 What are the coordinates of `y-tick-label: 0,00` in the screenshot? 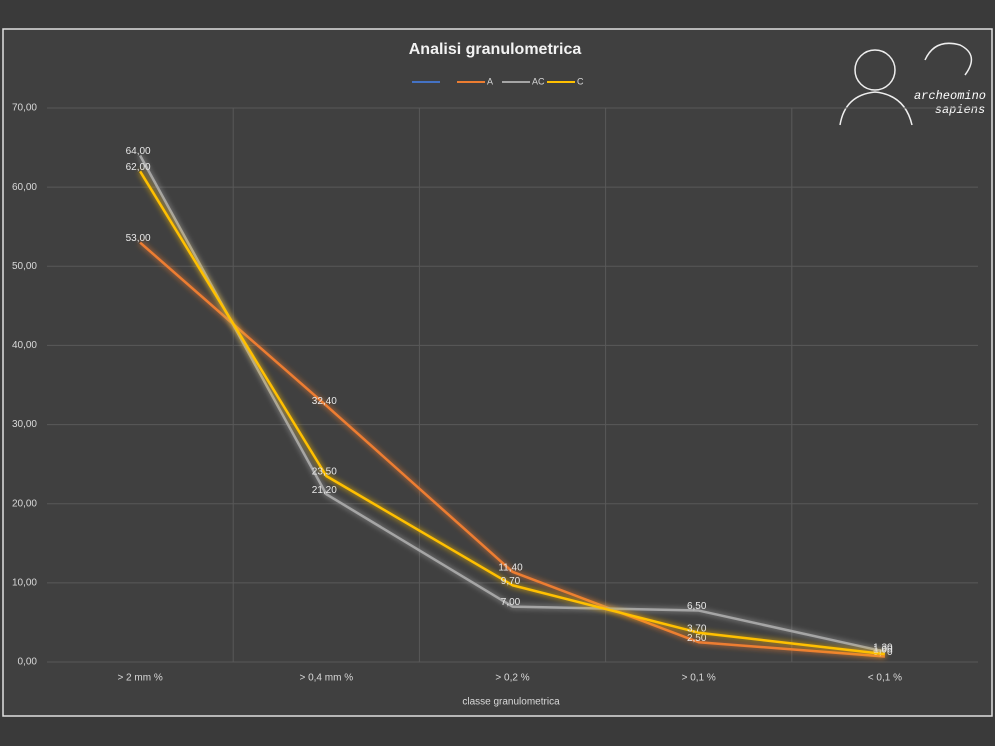 It's located at (28, 662).